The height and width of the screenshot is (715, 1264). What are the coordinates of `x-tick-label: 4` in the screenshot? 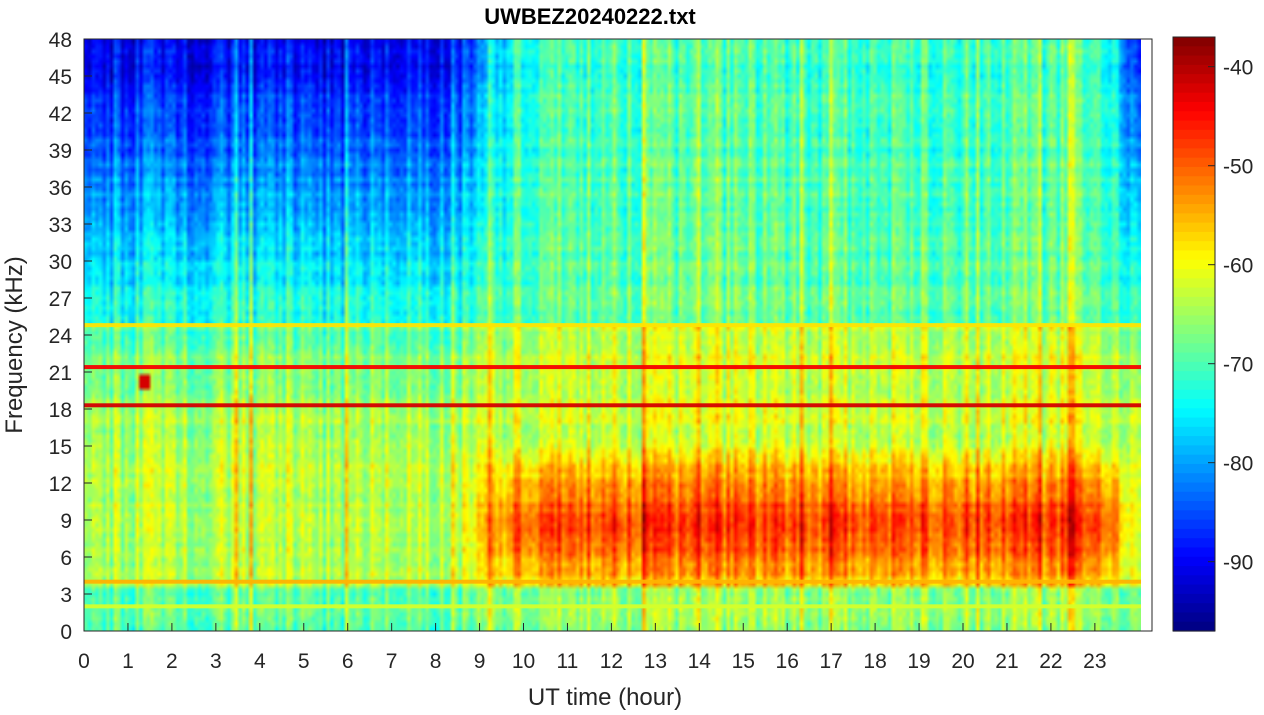 It's located at (260, 661).